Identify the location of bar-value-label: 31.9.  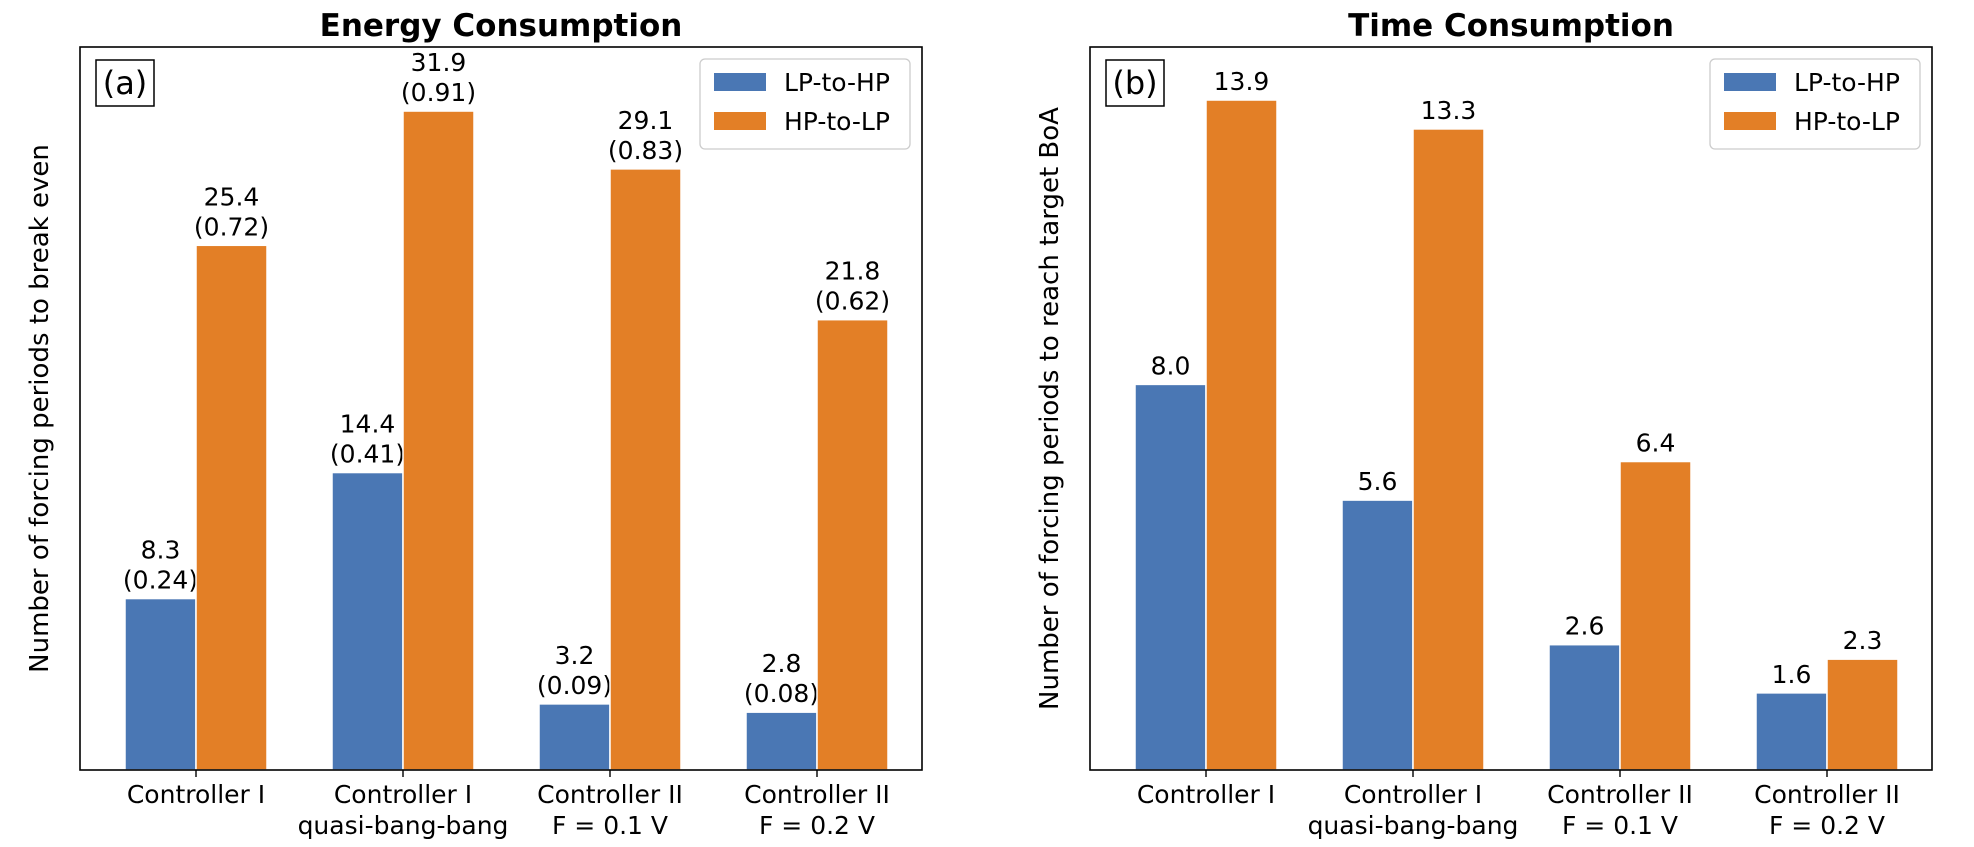
(439, 62).